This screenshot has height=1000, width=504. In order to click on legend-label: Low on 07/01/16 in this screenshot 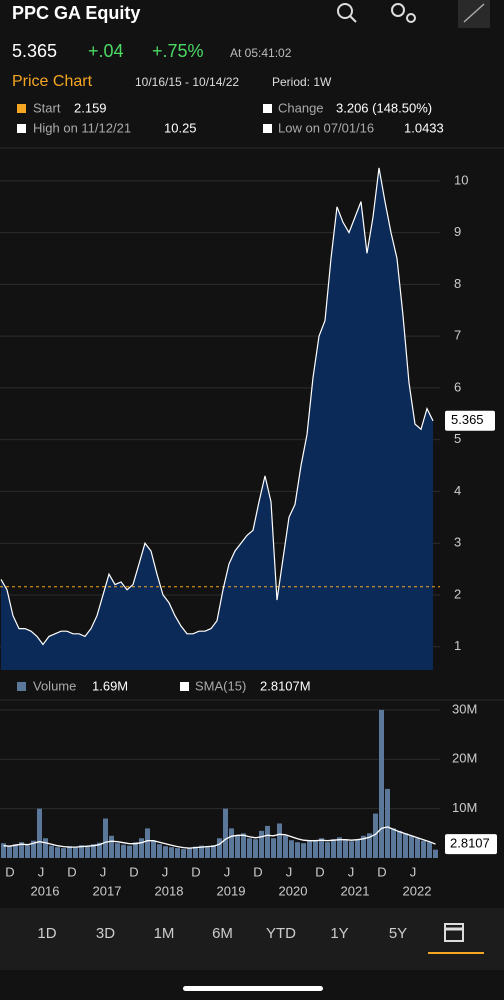, I will do `click(326, 127)`.